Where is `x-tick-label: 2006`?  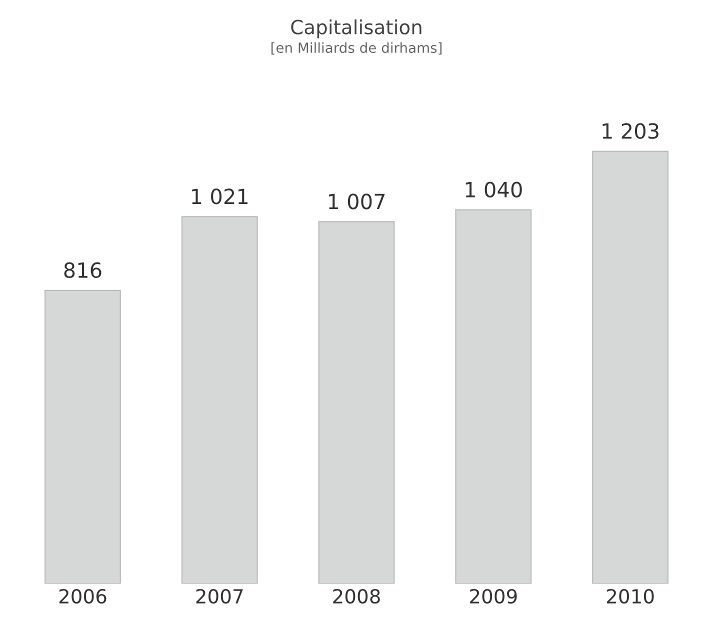 x-tick-label: 2006 is located at coordinates (82, 596).